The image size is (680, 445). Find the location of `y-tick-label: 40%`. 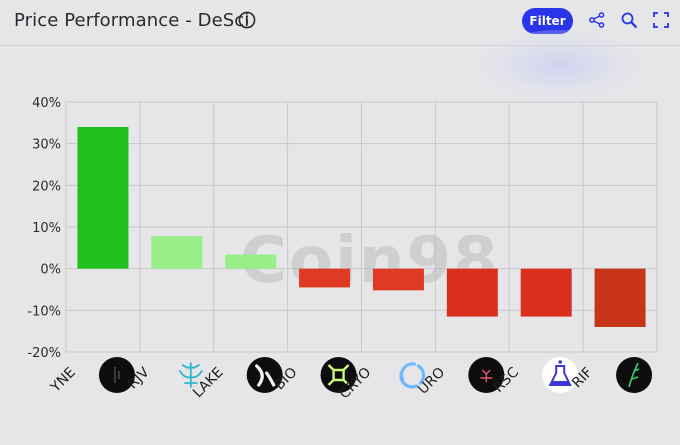

y-tick-label: 40% is located at coordinates (46, 103).